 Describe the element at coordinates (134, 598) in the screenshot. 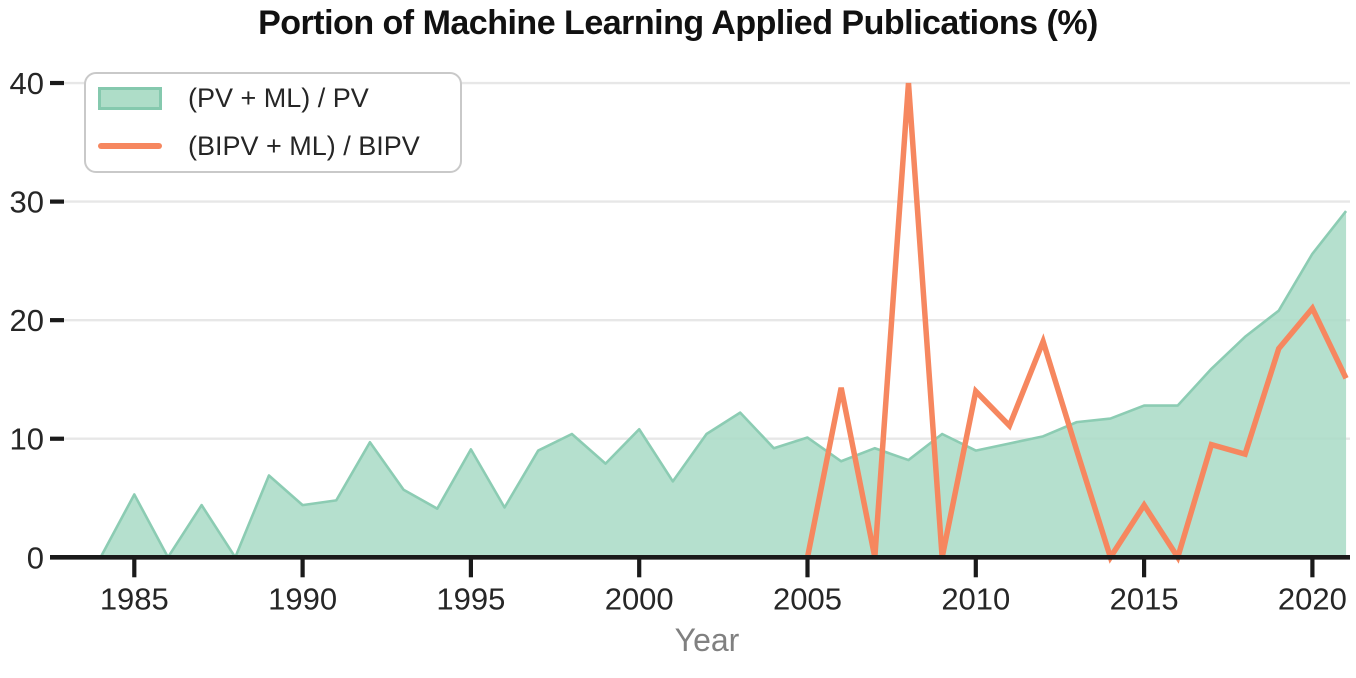

I see `x-tick-label: 1985` at that location.